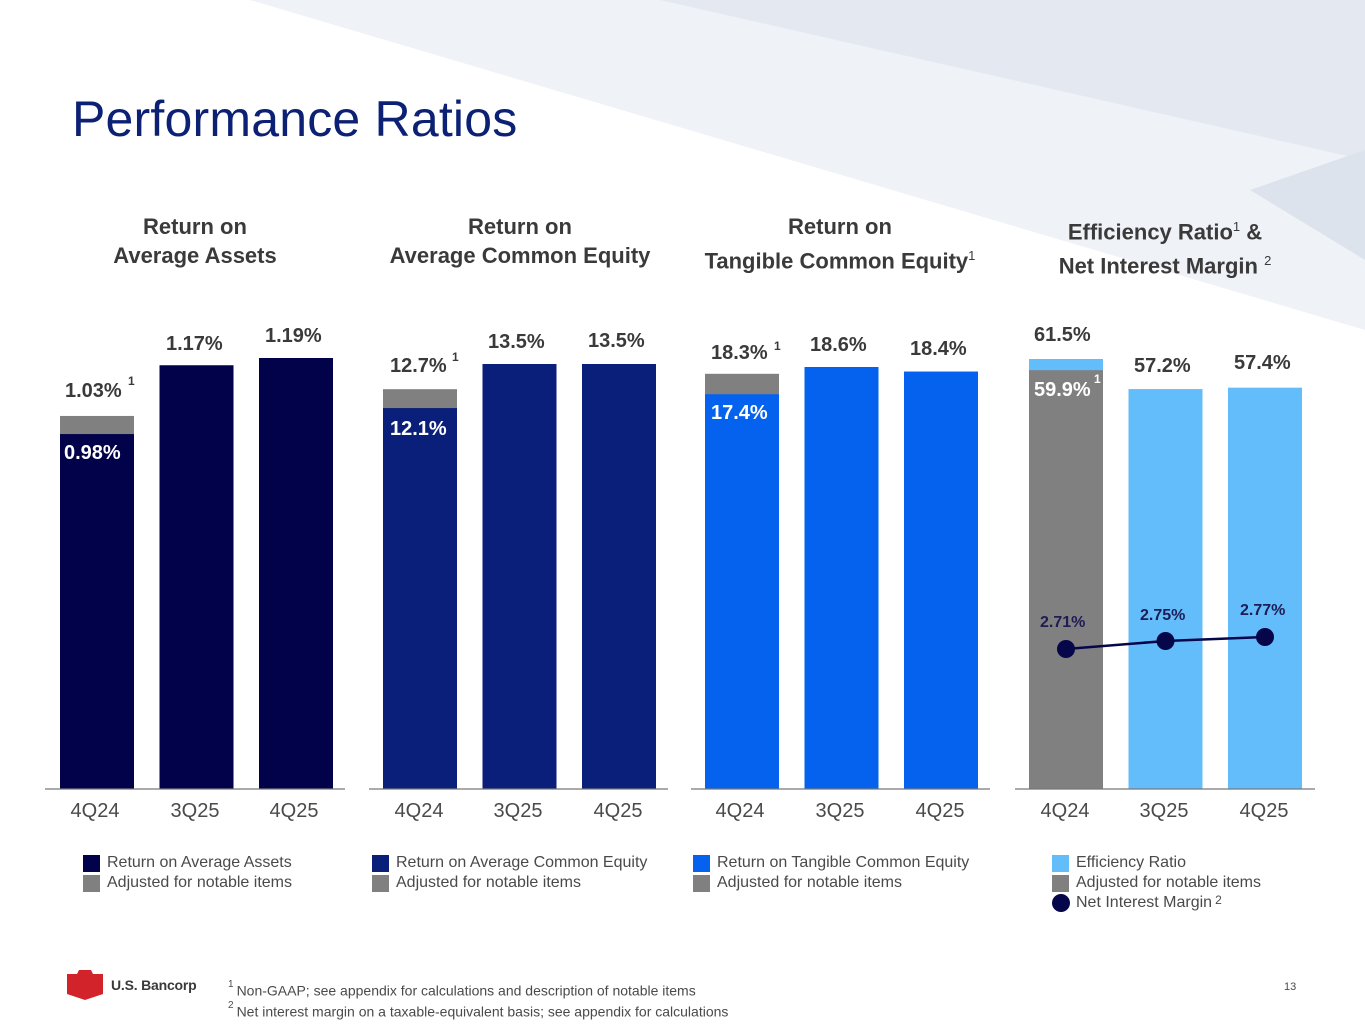  I want to click on panel-title-roace: Return on Average Common Equity, so click(520, 241).